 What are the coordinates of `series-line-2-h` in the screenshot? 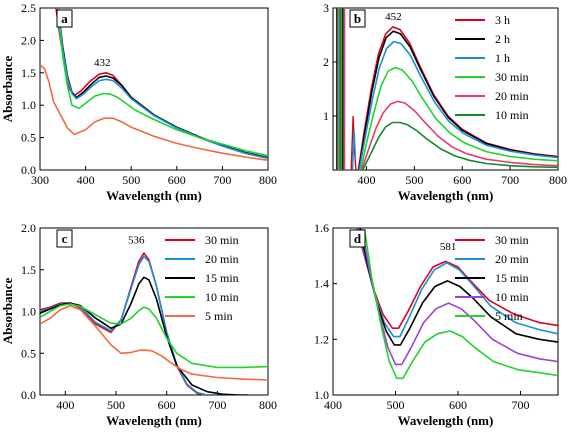 It's located at (458, 100).